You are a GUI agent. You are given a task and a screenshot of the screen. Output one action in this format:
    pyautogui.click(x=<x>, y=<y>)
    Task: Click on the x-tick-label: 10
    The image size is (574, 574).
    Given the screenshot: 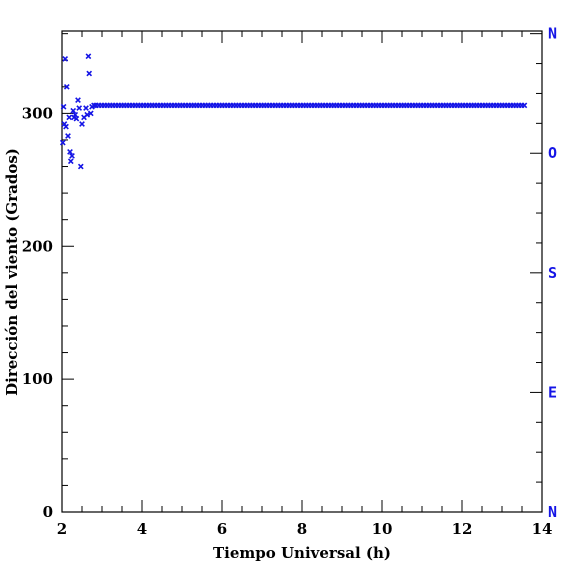 What is the action you would take?
    pyautogui.click(x=382, y=529)
    